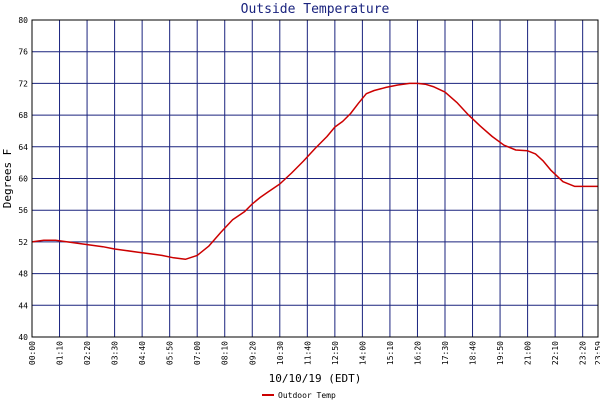 The height and width of the screenshot is (400, 600). What do you see at coordinates (23, 337) in the screenshot?
I see `y-tick-label: 40` at bounding box center [23, 337].